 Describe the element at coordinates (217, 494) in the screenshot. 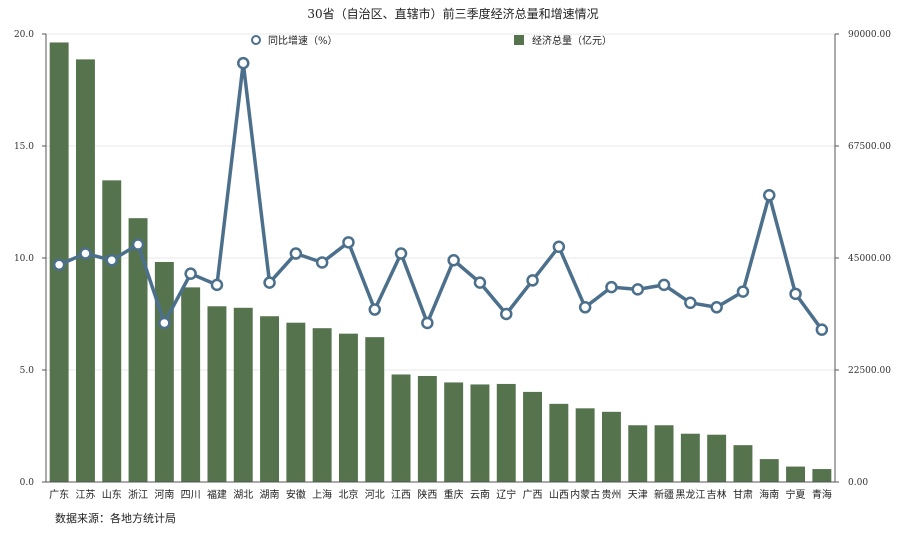

I see `x-tick-label: 福建` at that location.